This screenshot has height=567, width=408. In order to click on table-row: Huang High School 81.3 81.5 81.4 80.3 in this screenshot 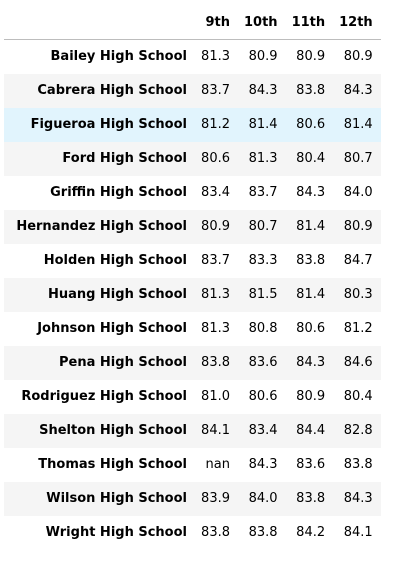, I will do `click(192, 294)`.